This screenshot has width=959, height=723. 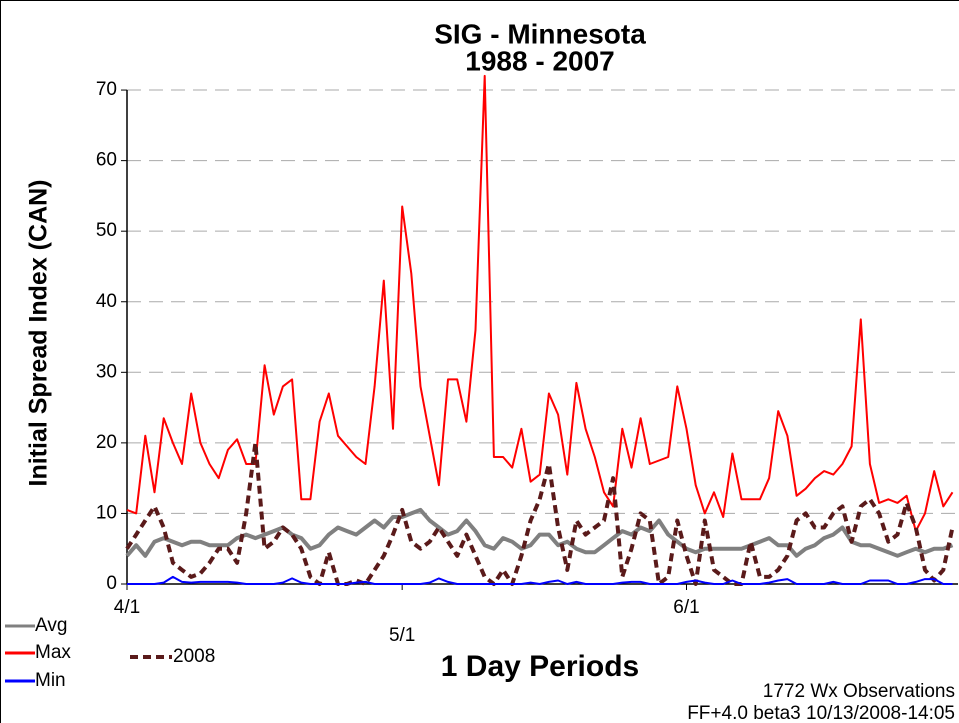 What do you see at coordinates (53, 652) in the screenshot?
I see `legend-label: Max` at bounding box center [53, 652].